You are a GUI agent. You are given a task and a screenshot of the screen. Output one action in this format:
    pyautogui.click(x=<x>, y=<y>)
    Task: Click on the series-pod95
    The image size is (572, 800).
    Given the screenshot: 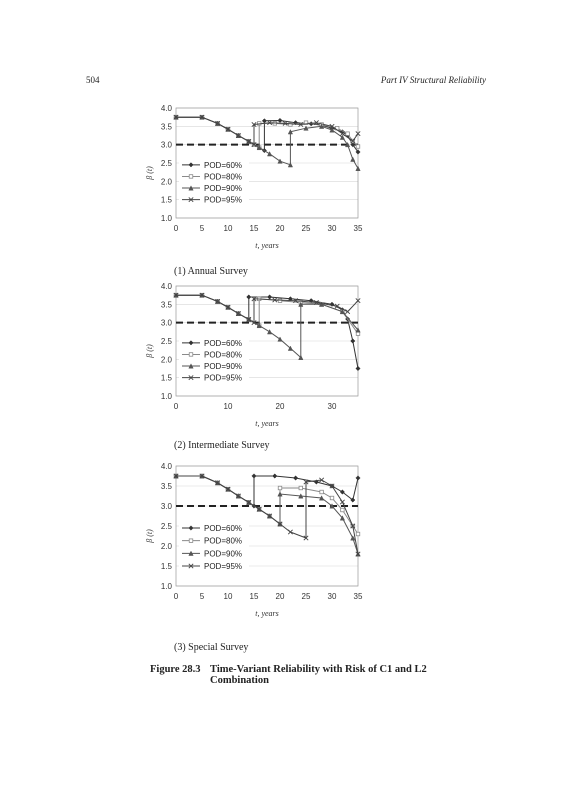 What is the action you would take?
    pyautogui.click(x=267, y=309)
    